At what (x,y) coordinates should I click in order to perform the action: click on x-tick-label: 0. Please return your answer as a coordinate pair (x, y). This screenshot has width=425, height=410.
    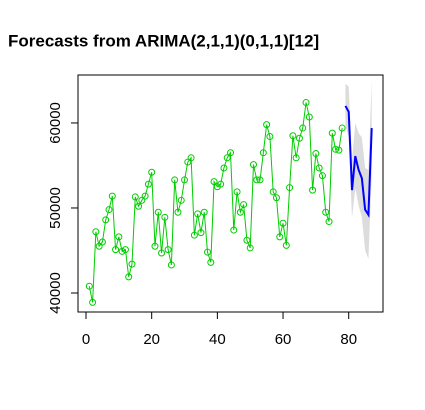
    Looking at the image, I should click on (86, 339).